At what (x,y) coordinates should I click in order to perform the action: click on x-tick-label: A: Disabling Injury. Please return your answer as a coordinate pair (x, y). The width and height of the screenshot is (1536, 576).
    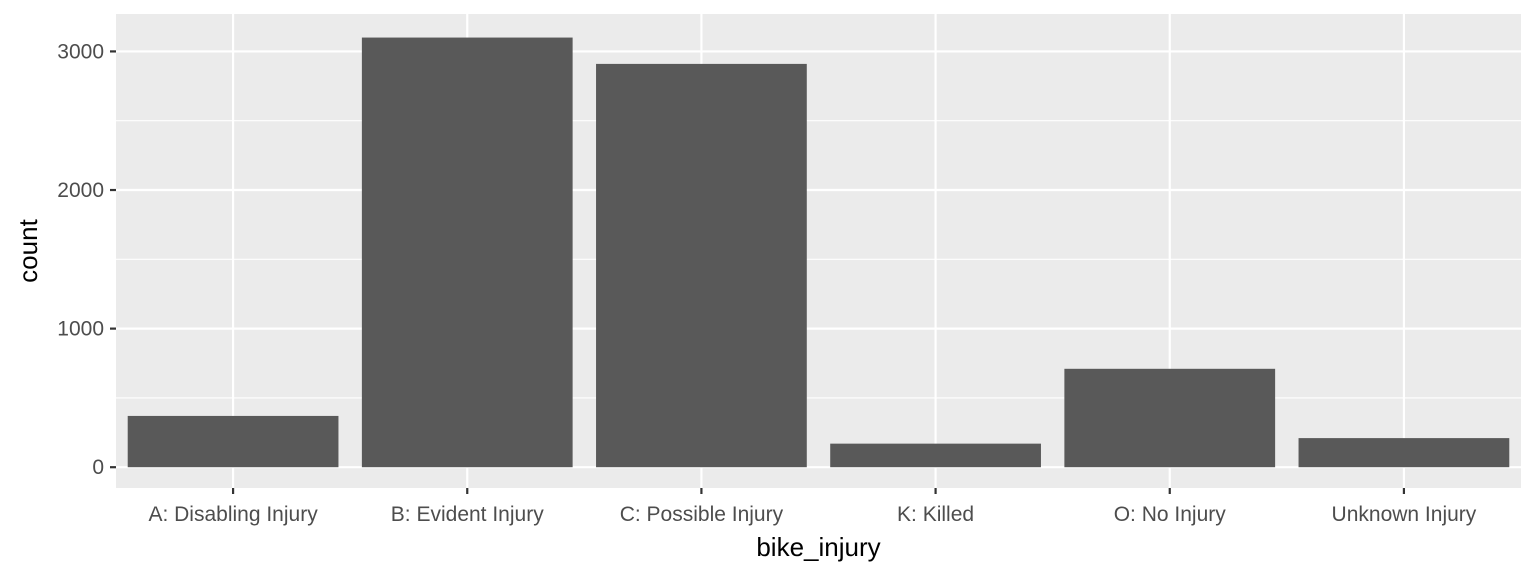
    Looking at the image, I should click on (233, 514).